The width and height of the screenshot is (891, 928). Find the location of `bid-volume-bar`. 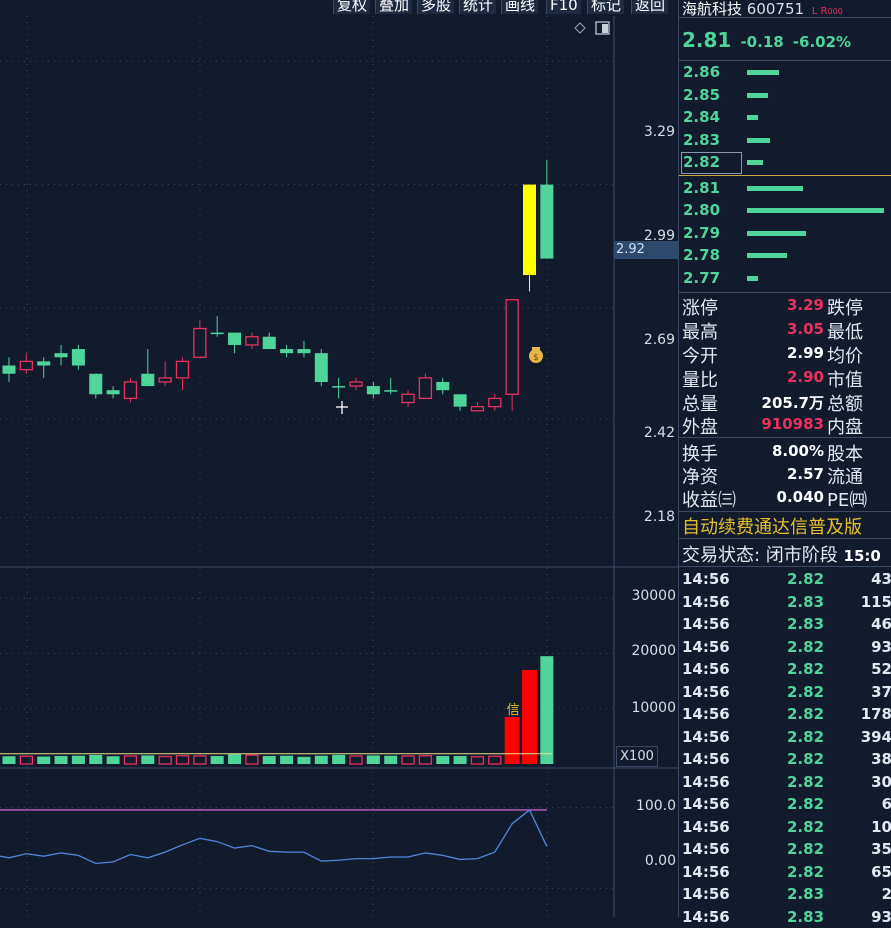

bid-volume-bar is located at coordinates (752, 278).